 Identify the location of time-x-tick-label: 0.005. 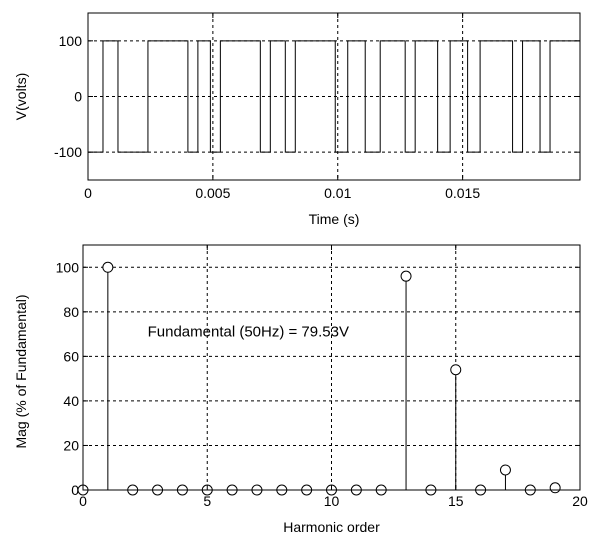
(212, 193).